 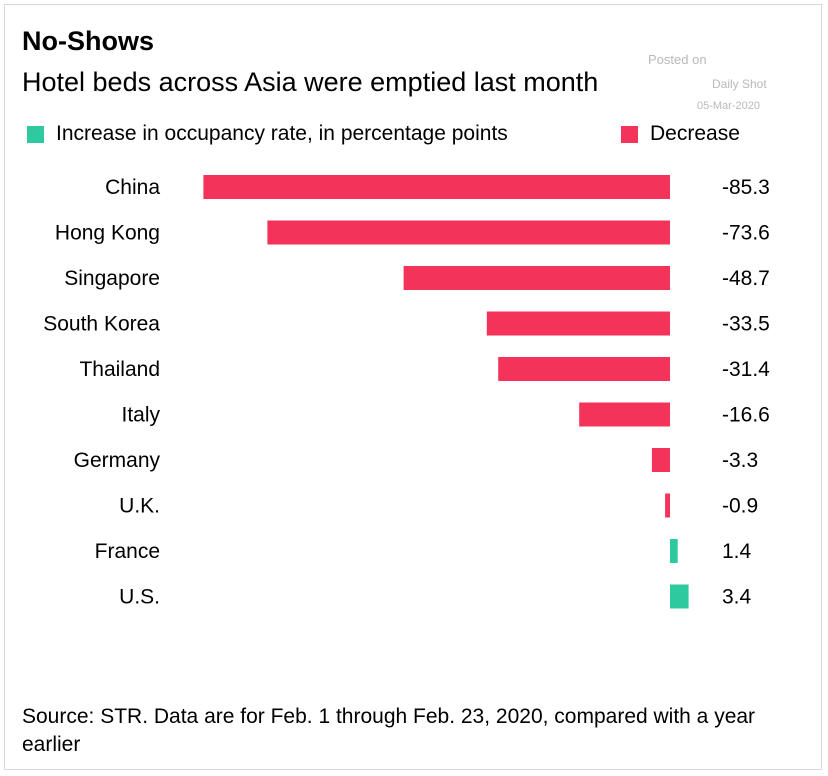 I want to click on value-label: -31.4, so click(x=746, y=369).